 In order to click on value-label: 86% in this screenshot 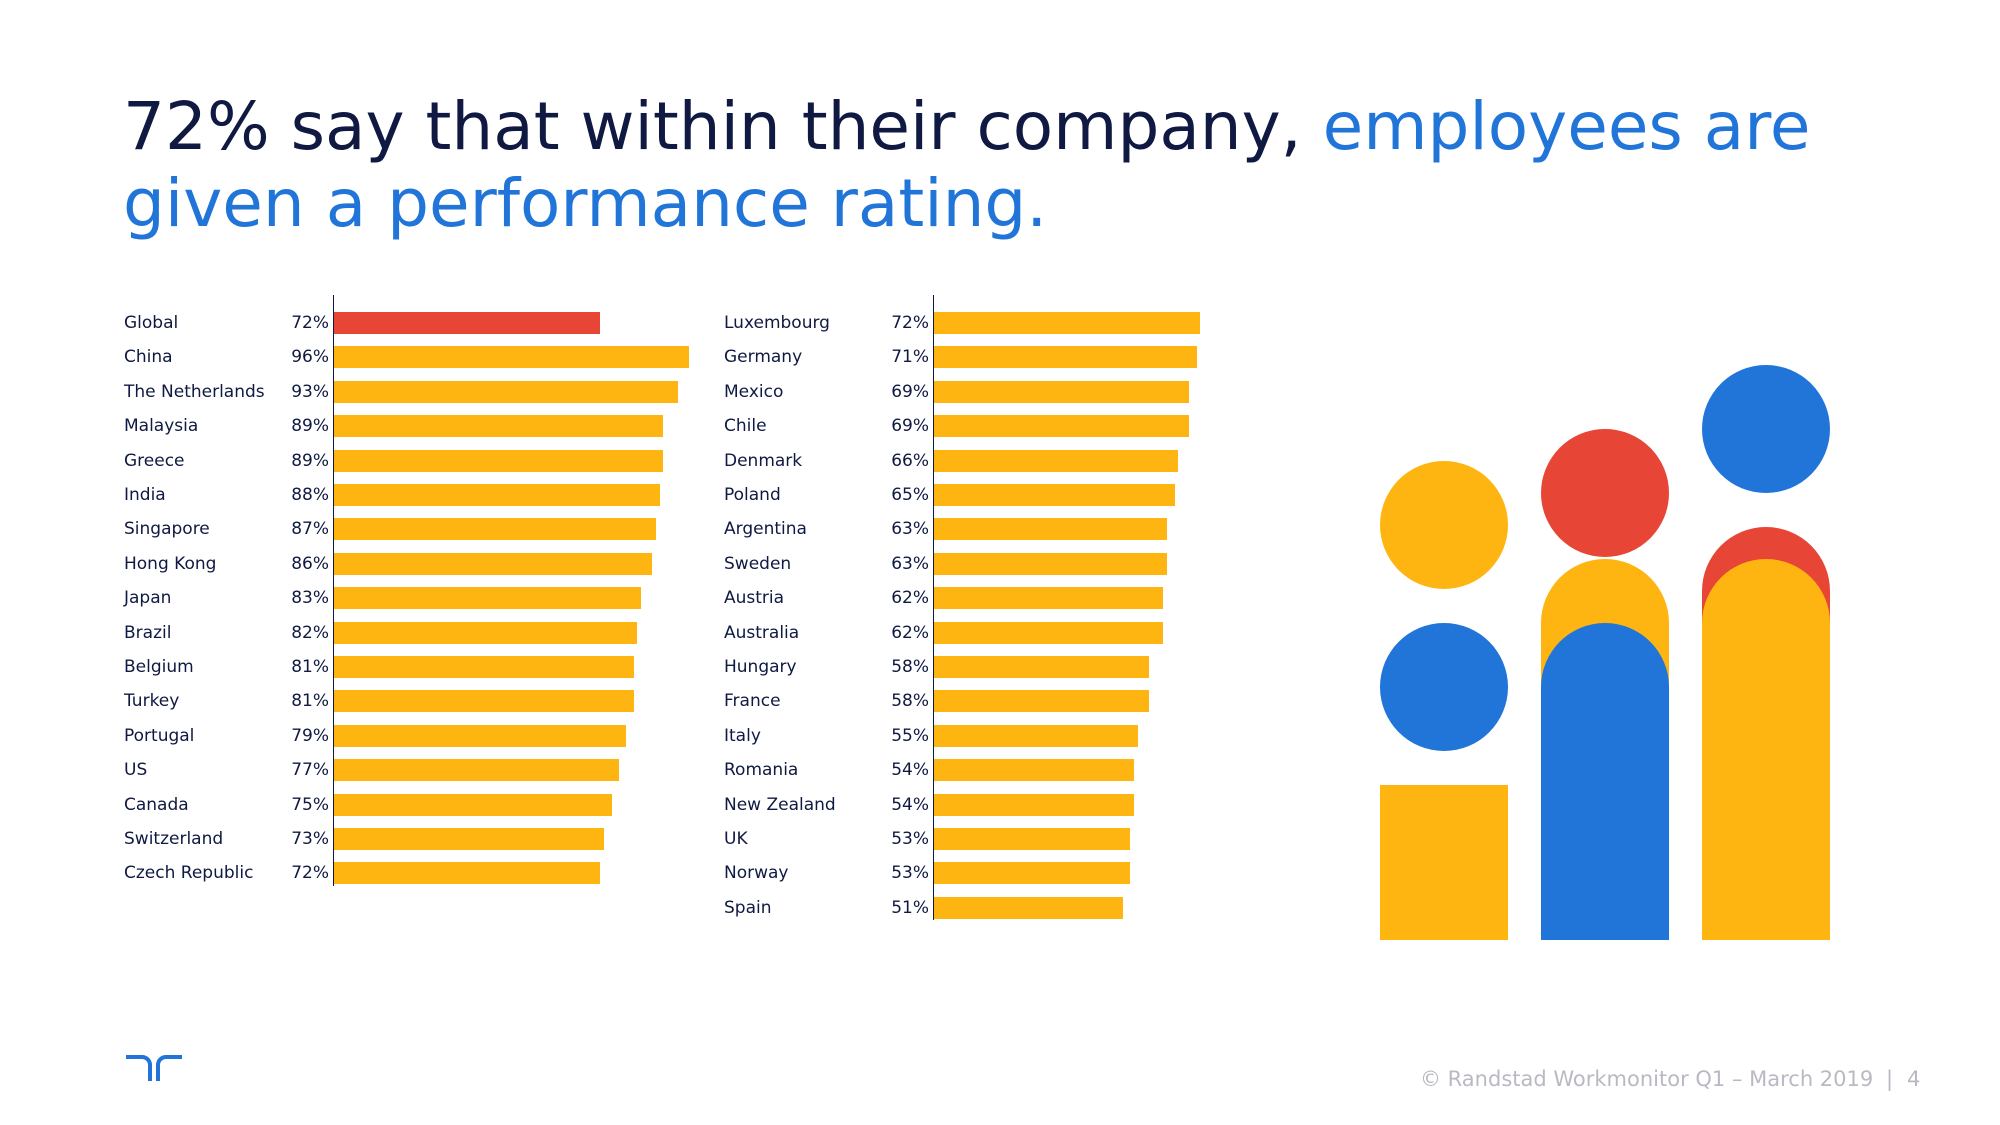, I will do `click(310, 563)`.